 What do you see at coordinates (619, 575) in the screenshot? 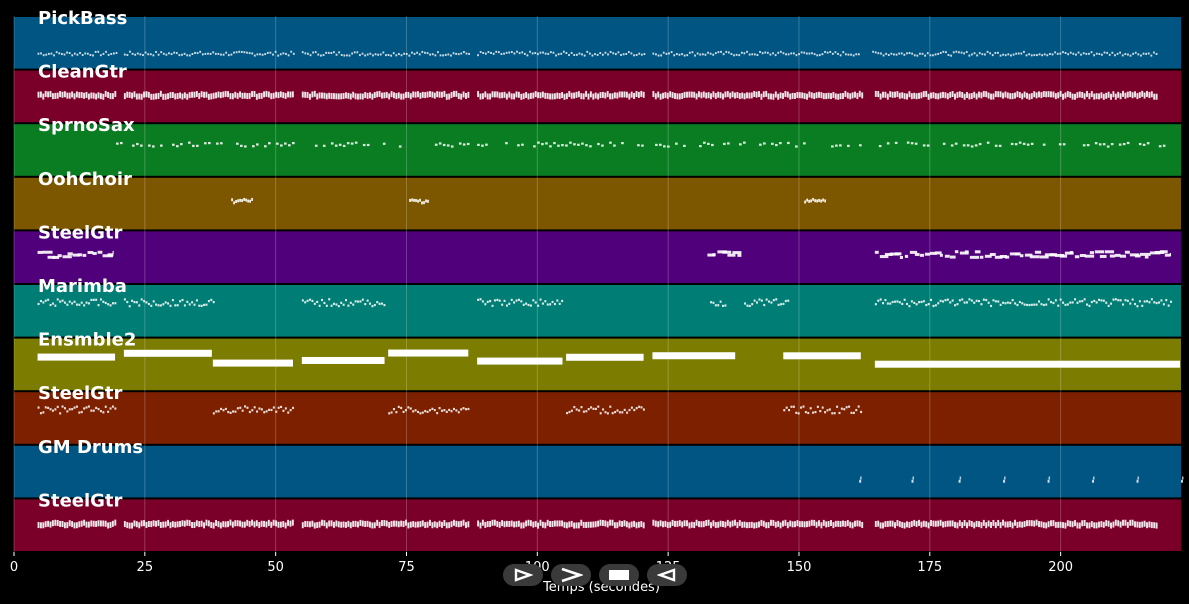
I see `stop-button` at bounding box center [619, 575].